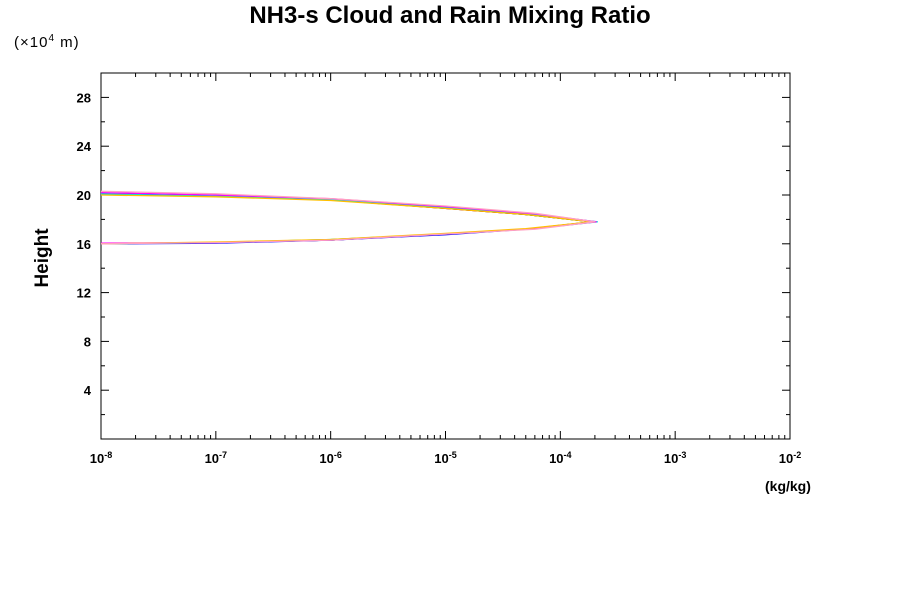 This screenshot has width=900, height=600. I want to click on x-tick-label: 10⁻⁵, so click(445, 458).